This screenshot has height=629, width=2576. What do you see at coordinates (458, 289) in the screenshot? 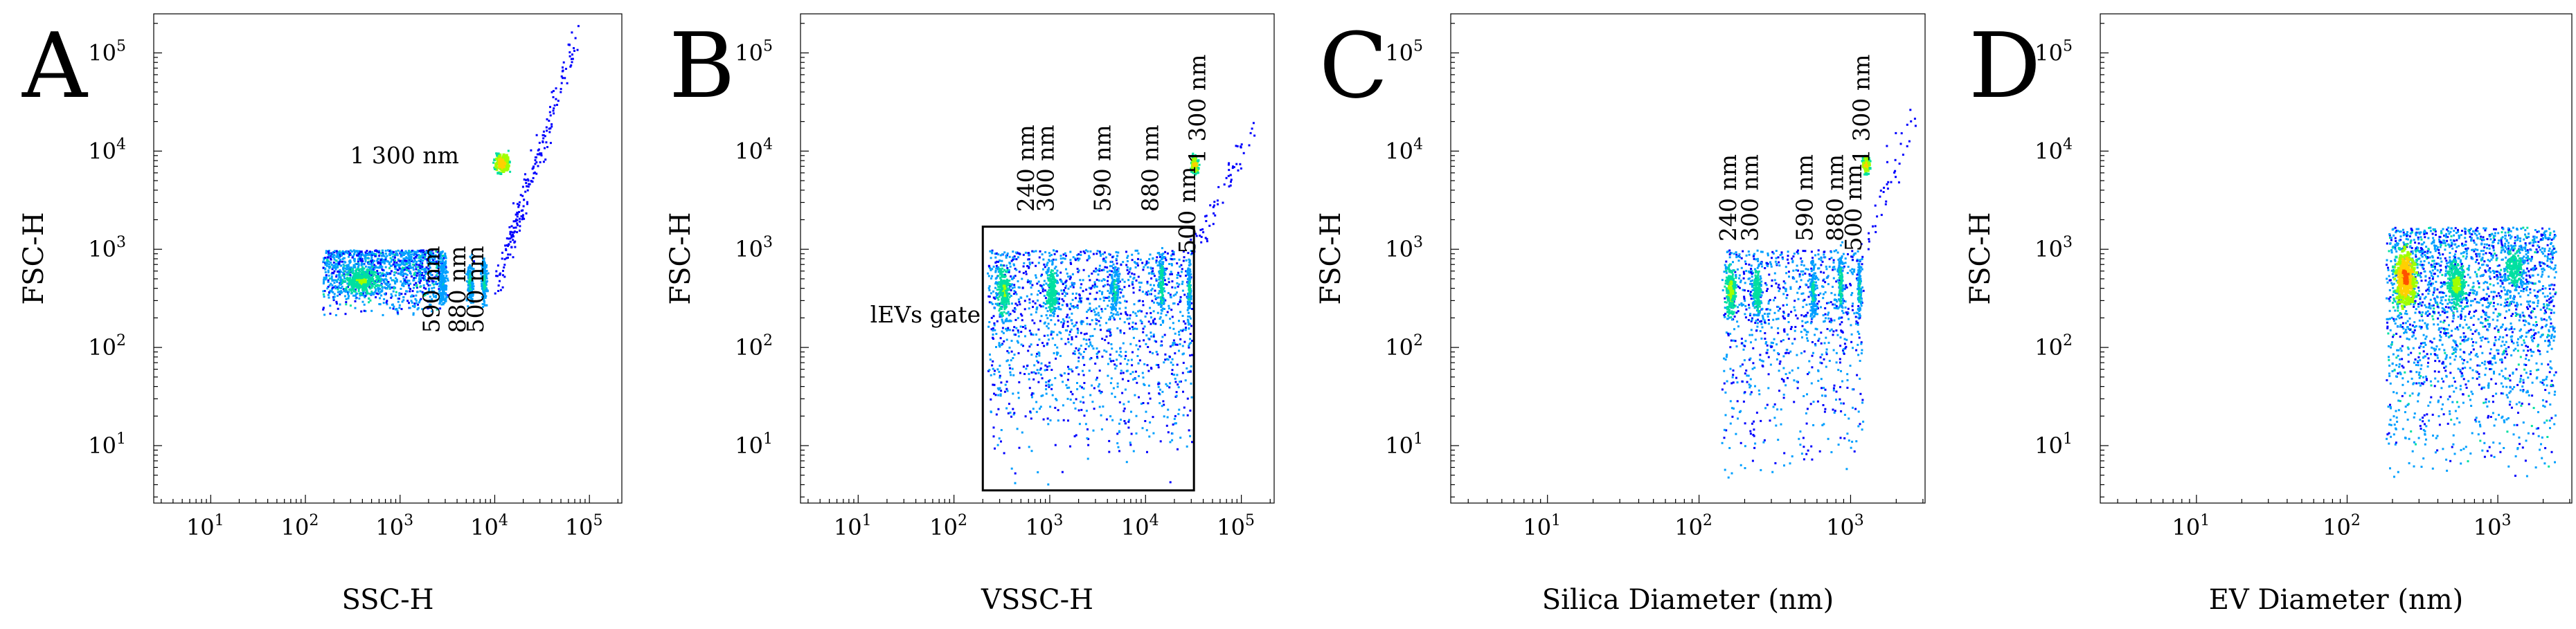
I see `annotation-label: 880 nm` at bounding box center [458, 289].